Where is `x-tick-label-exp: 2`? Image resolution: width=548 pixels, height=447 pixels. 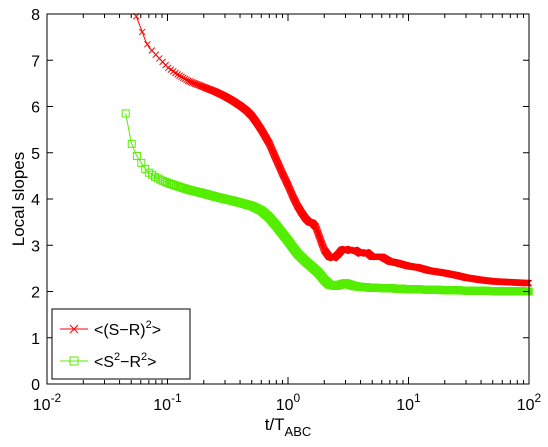 x-tick-label-exp: 2 is located at coordinates (538, 398).